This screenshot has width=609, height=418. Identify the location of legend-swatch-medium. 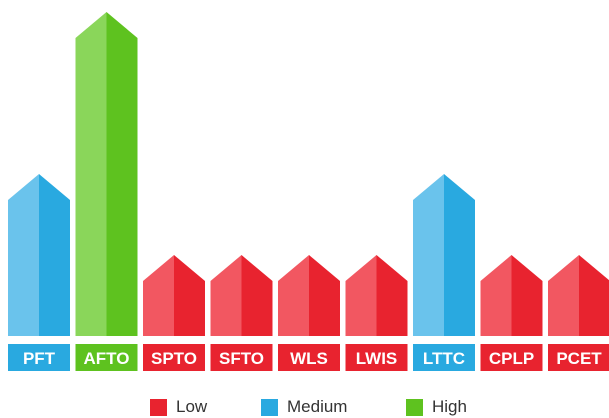
(269, 407).